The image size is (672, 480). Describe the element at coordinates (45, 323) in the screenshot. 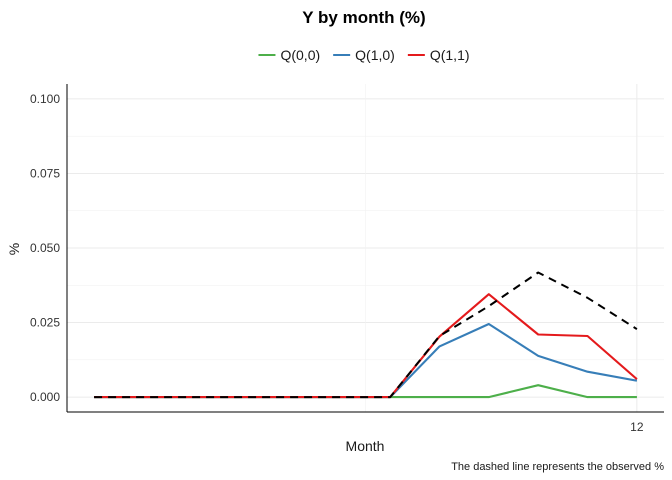

I see `y-tick-label: 0.025` at that location.